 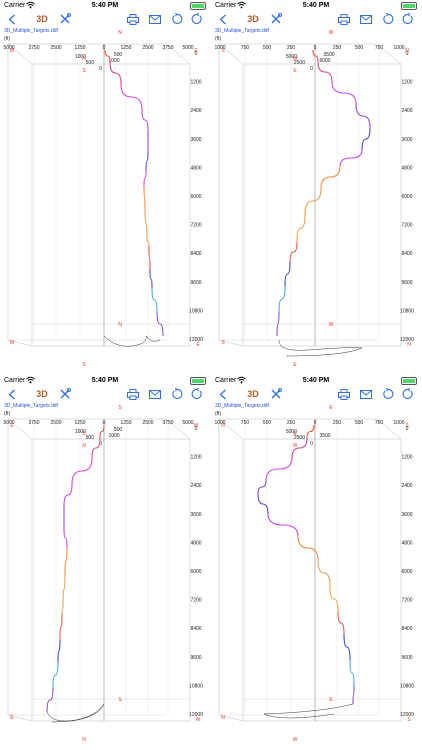 I want to click on depth-tick-label: 0, so click(x=196, y=429).